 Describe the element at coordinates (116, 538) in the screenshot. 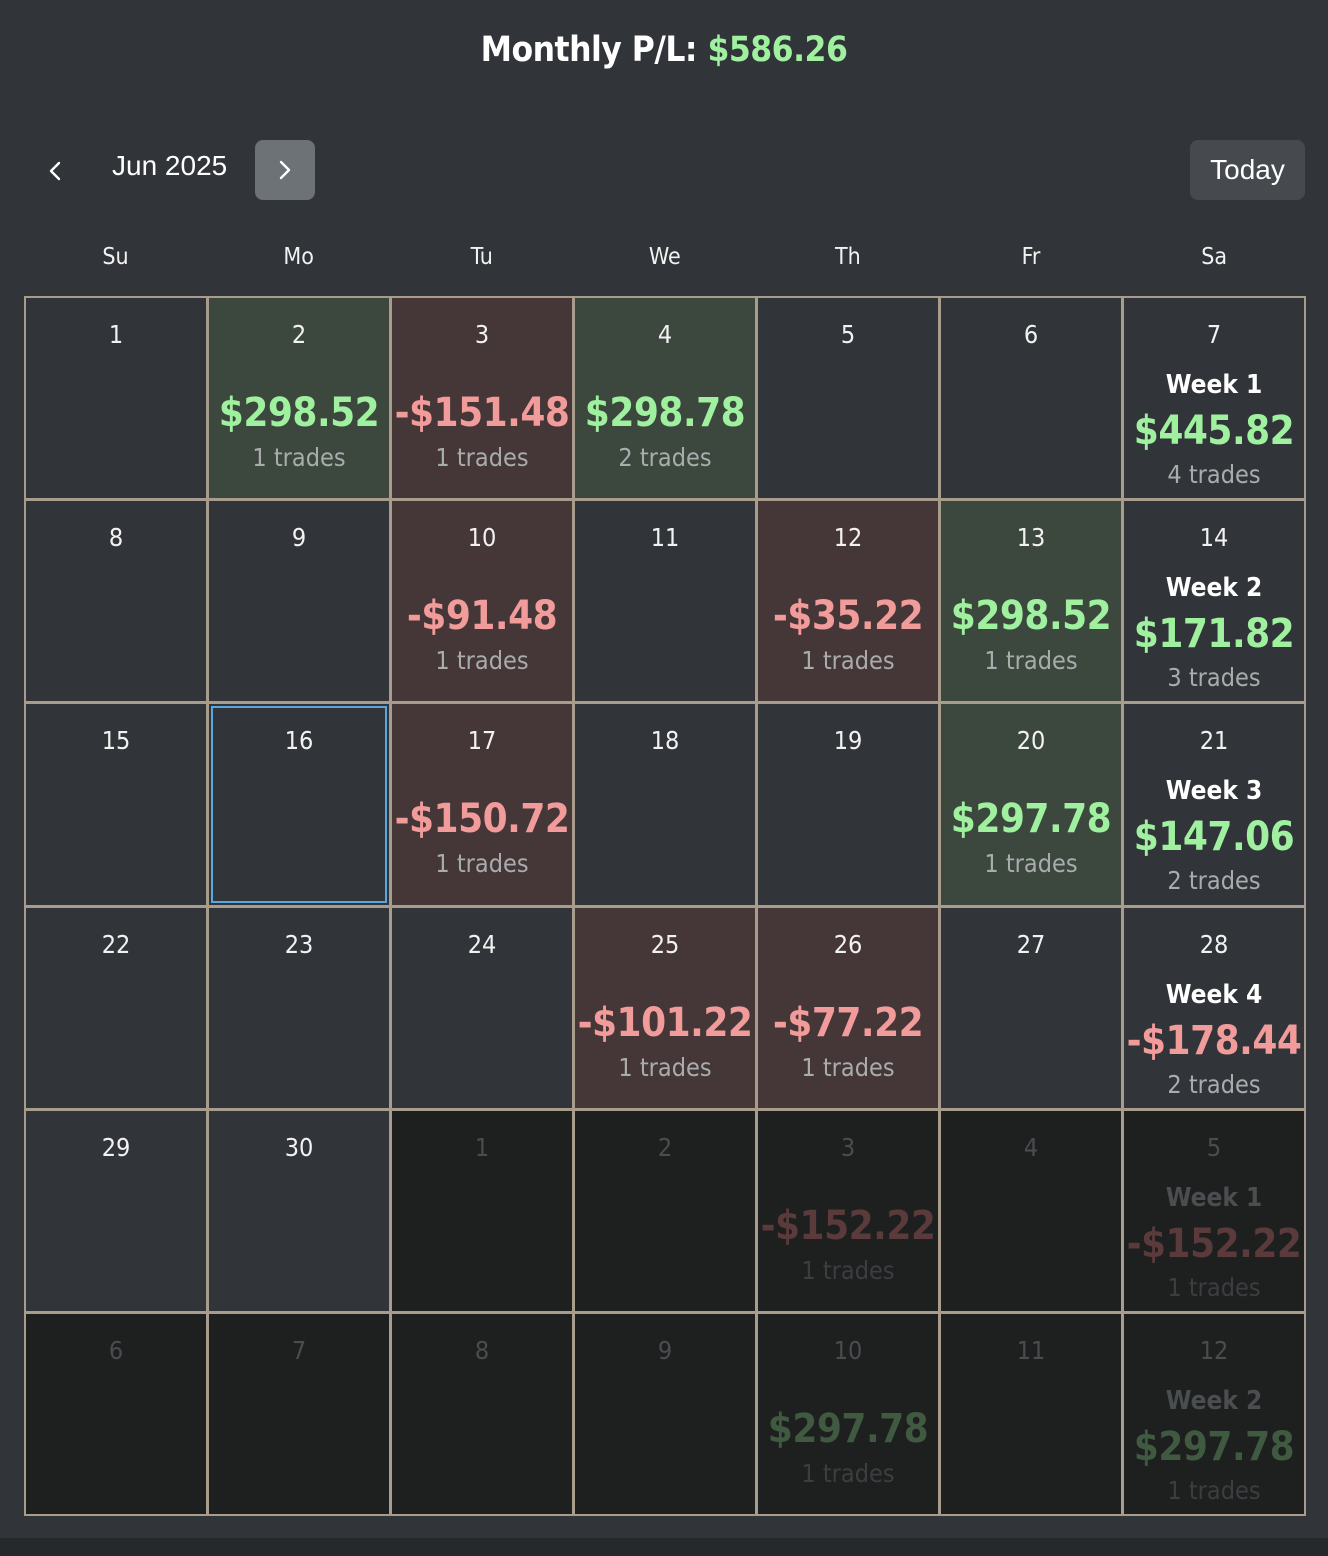

I see `day-number: 8` at that location.